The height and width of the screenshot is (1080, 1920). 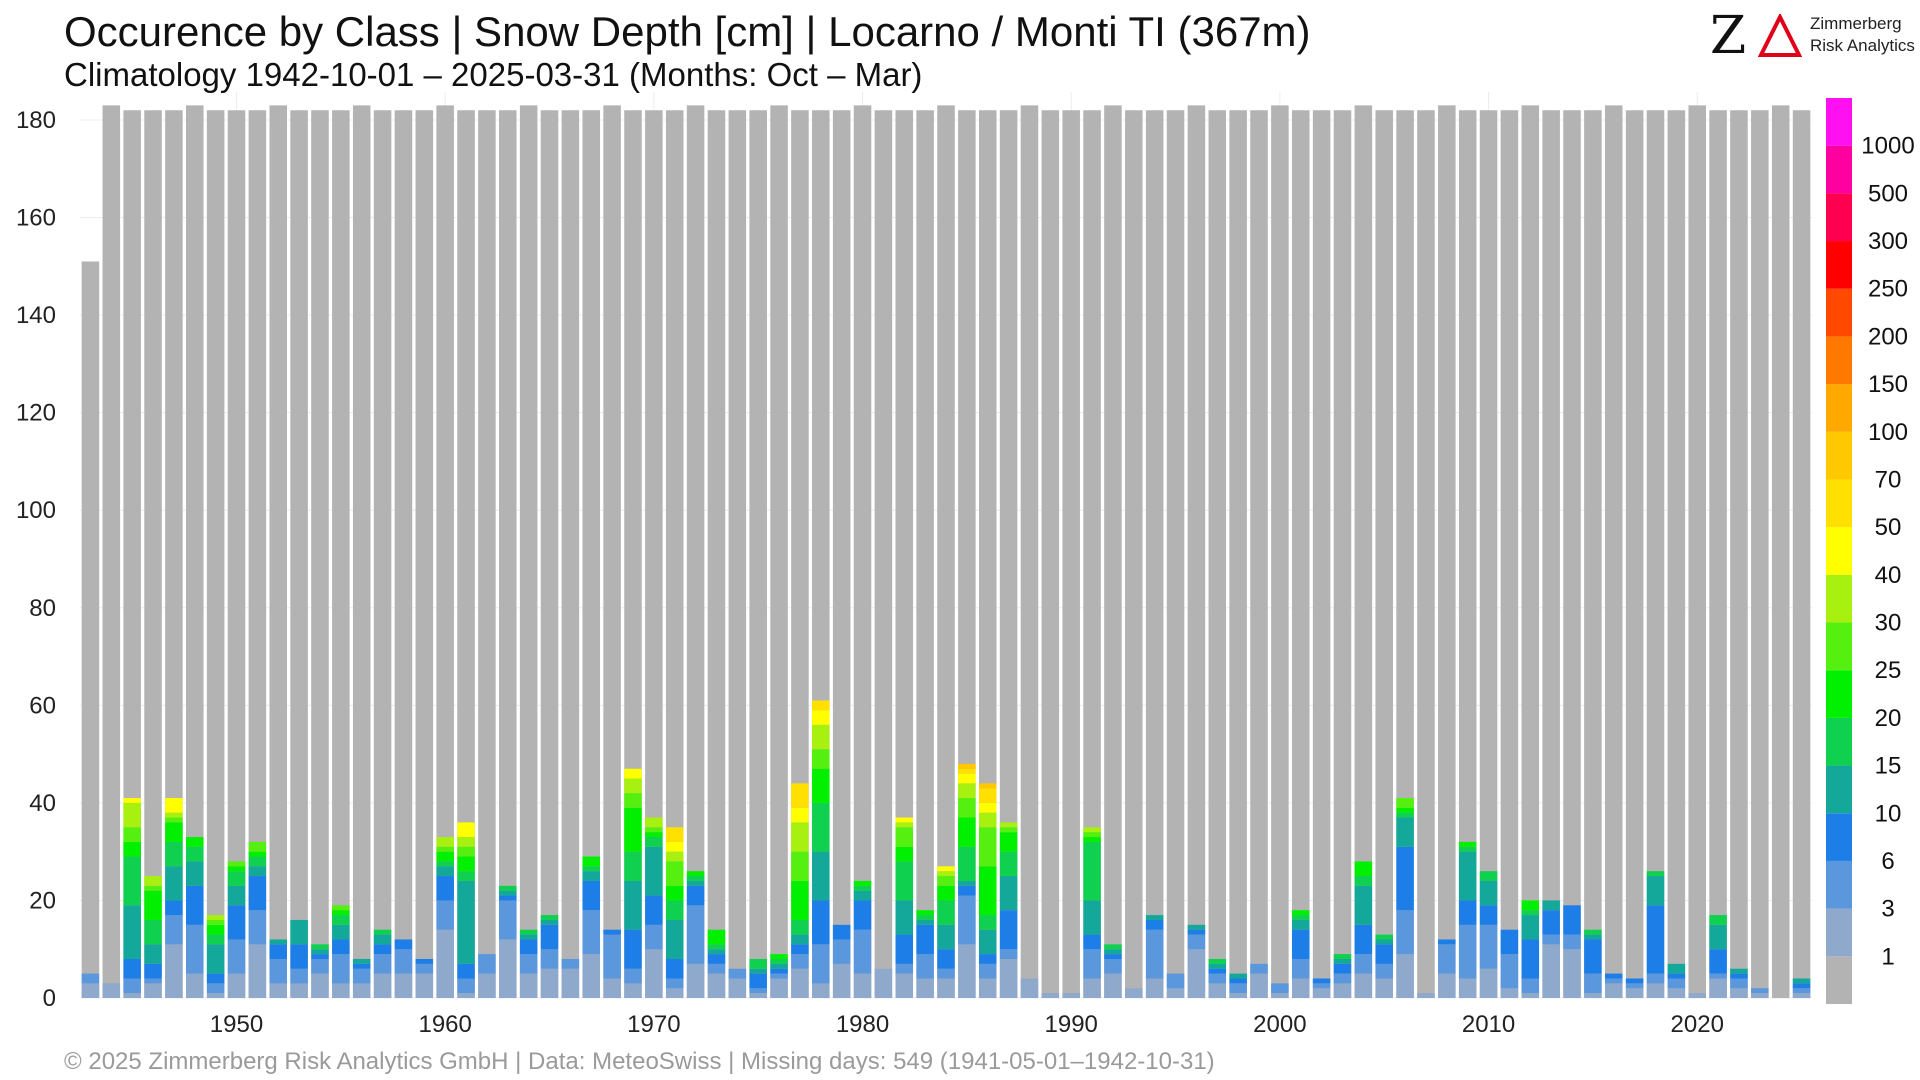 I want to click on bar-segment-no-snow-2019, so click(x=1676, y=554).